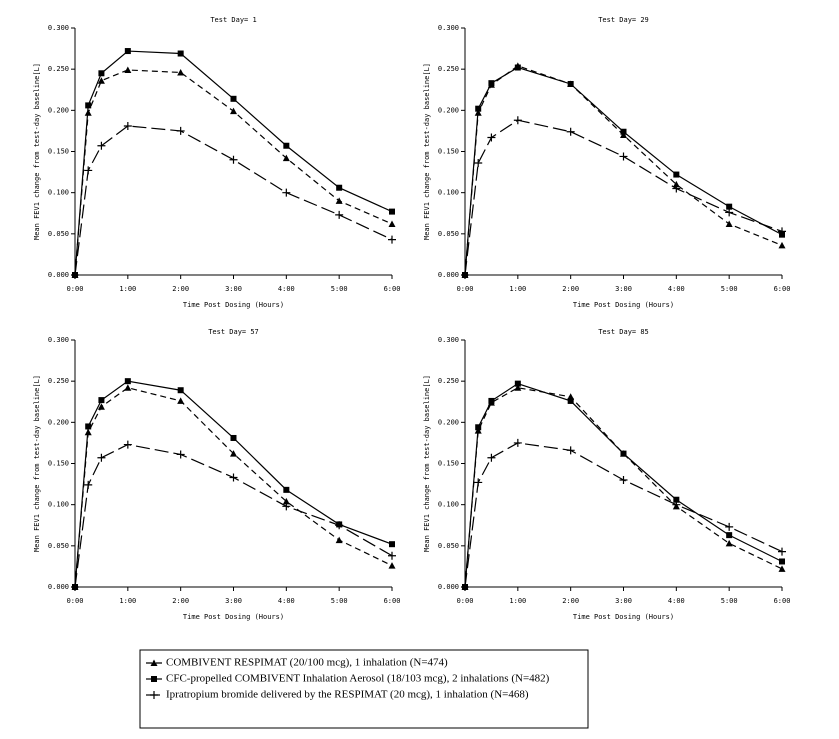 This screenshot has height=739, width=839. I want to click on y-tick-label: 0.150, so click(58, 152).